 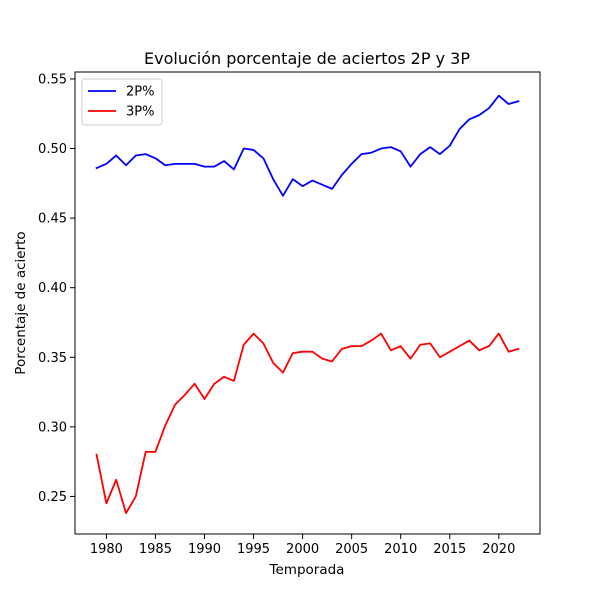 I want to click on y-tick-label: 0.30, so click(x=52, y=427).